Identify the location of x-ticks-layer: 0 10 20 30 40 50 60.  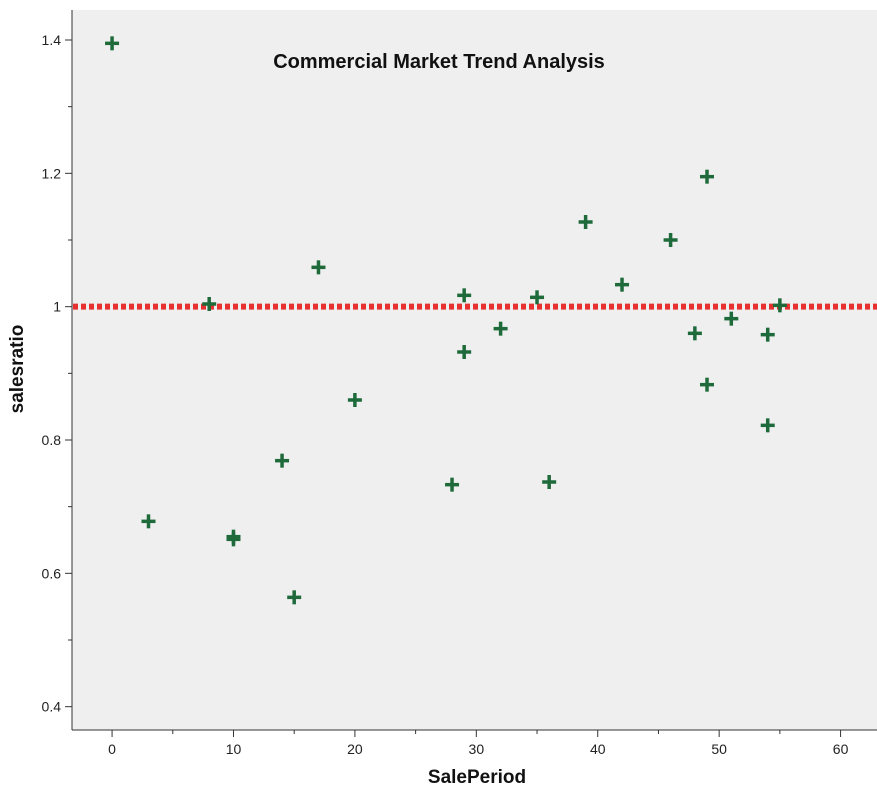
(478, 743).